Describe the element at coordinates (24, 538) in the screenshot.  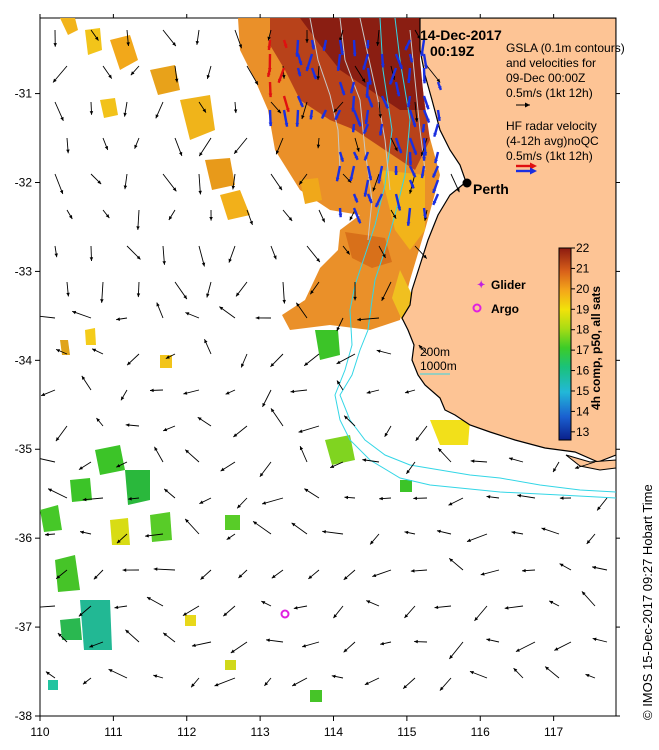
I see `y-tick-label: -36` at that location.